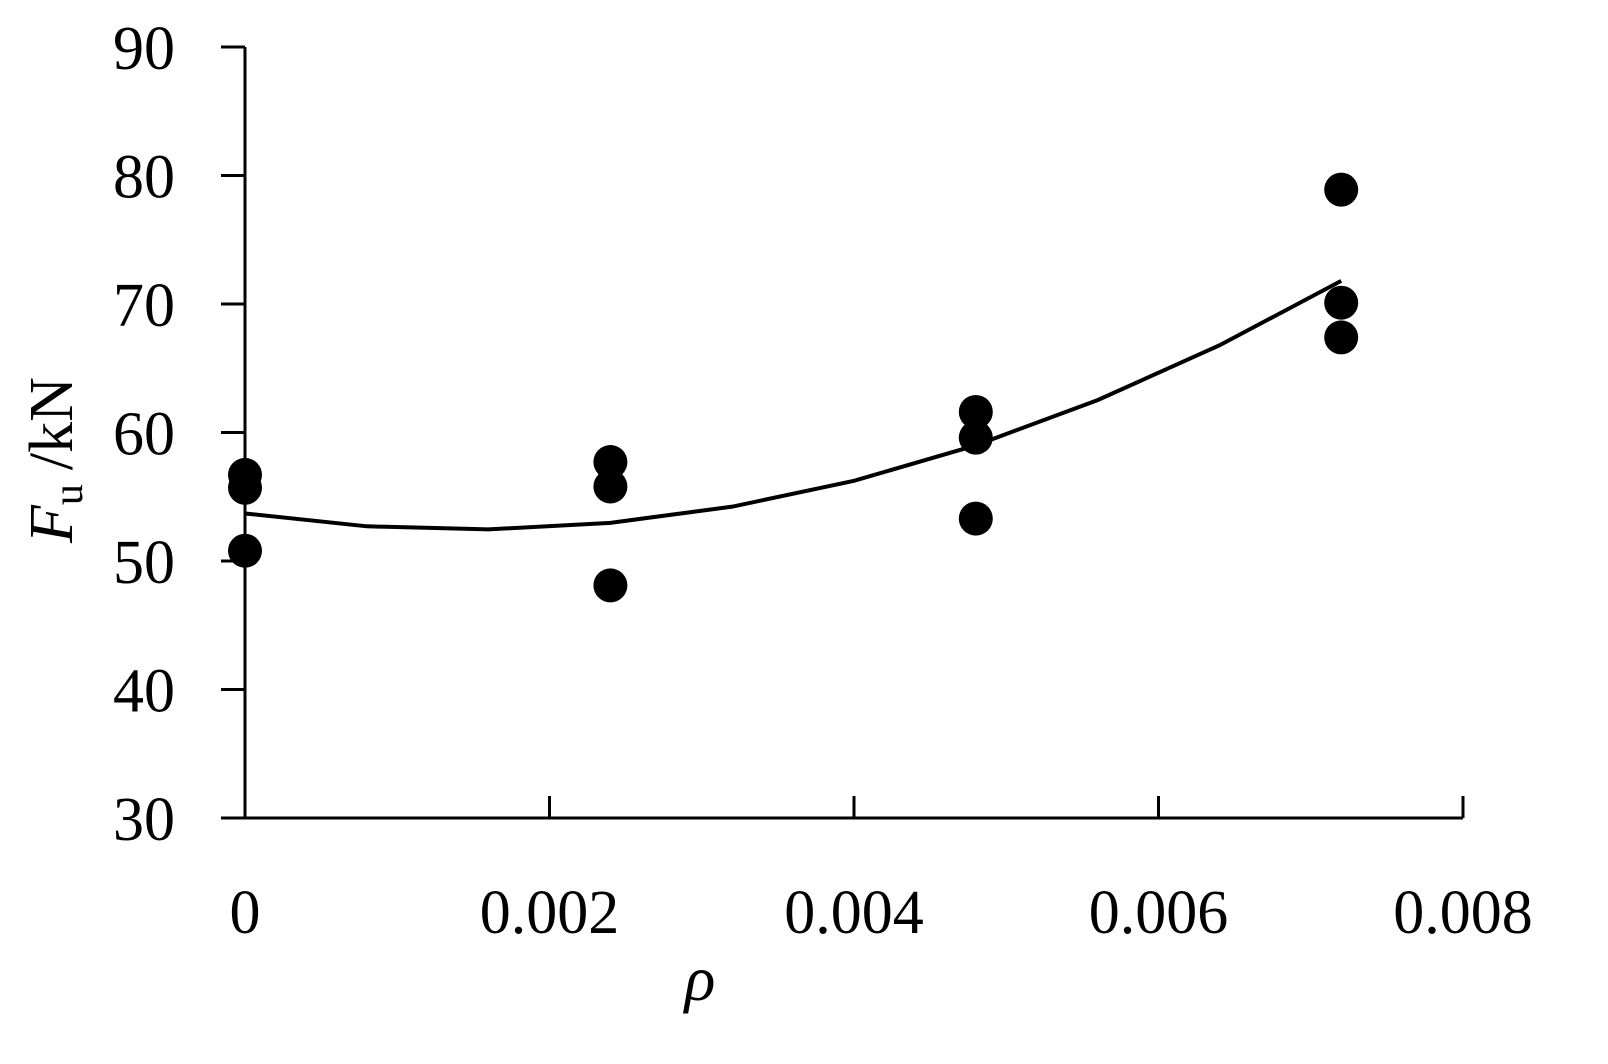 Image resolution: width=1608 pixels, height=1064 pixels. I want to click on y-tick-label: 80, so click(144, 178).